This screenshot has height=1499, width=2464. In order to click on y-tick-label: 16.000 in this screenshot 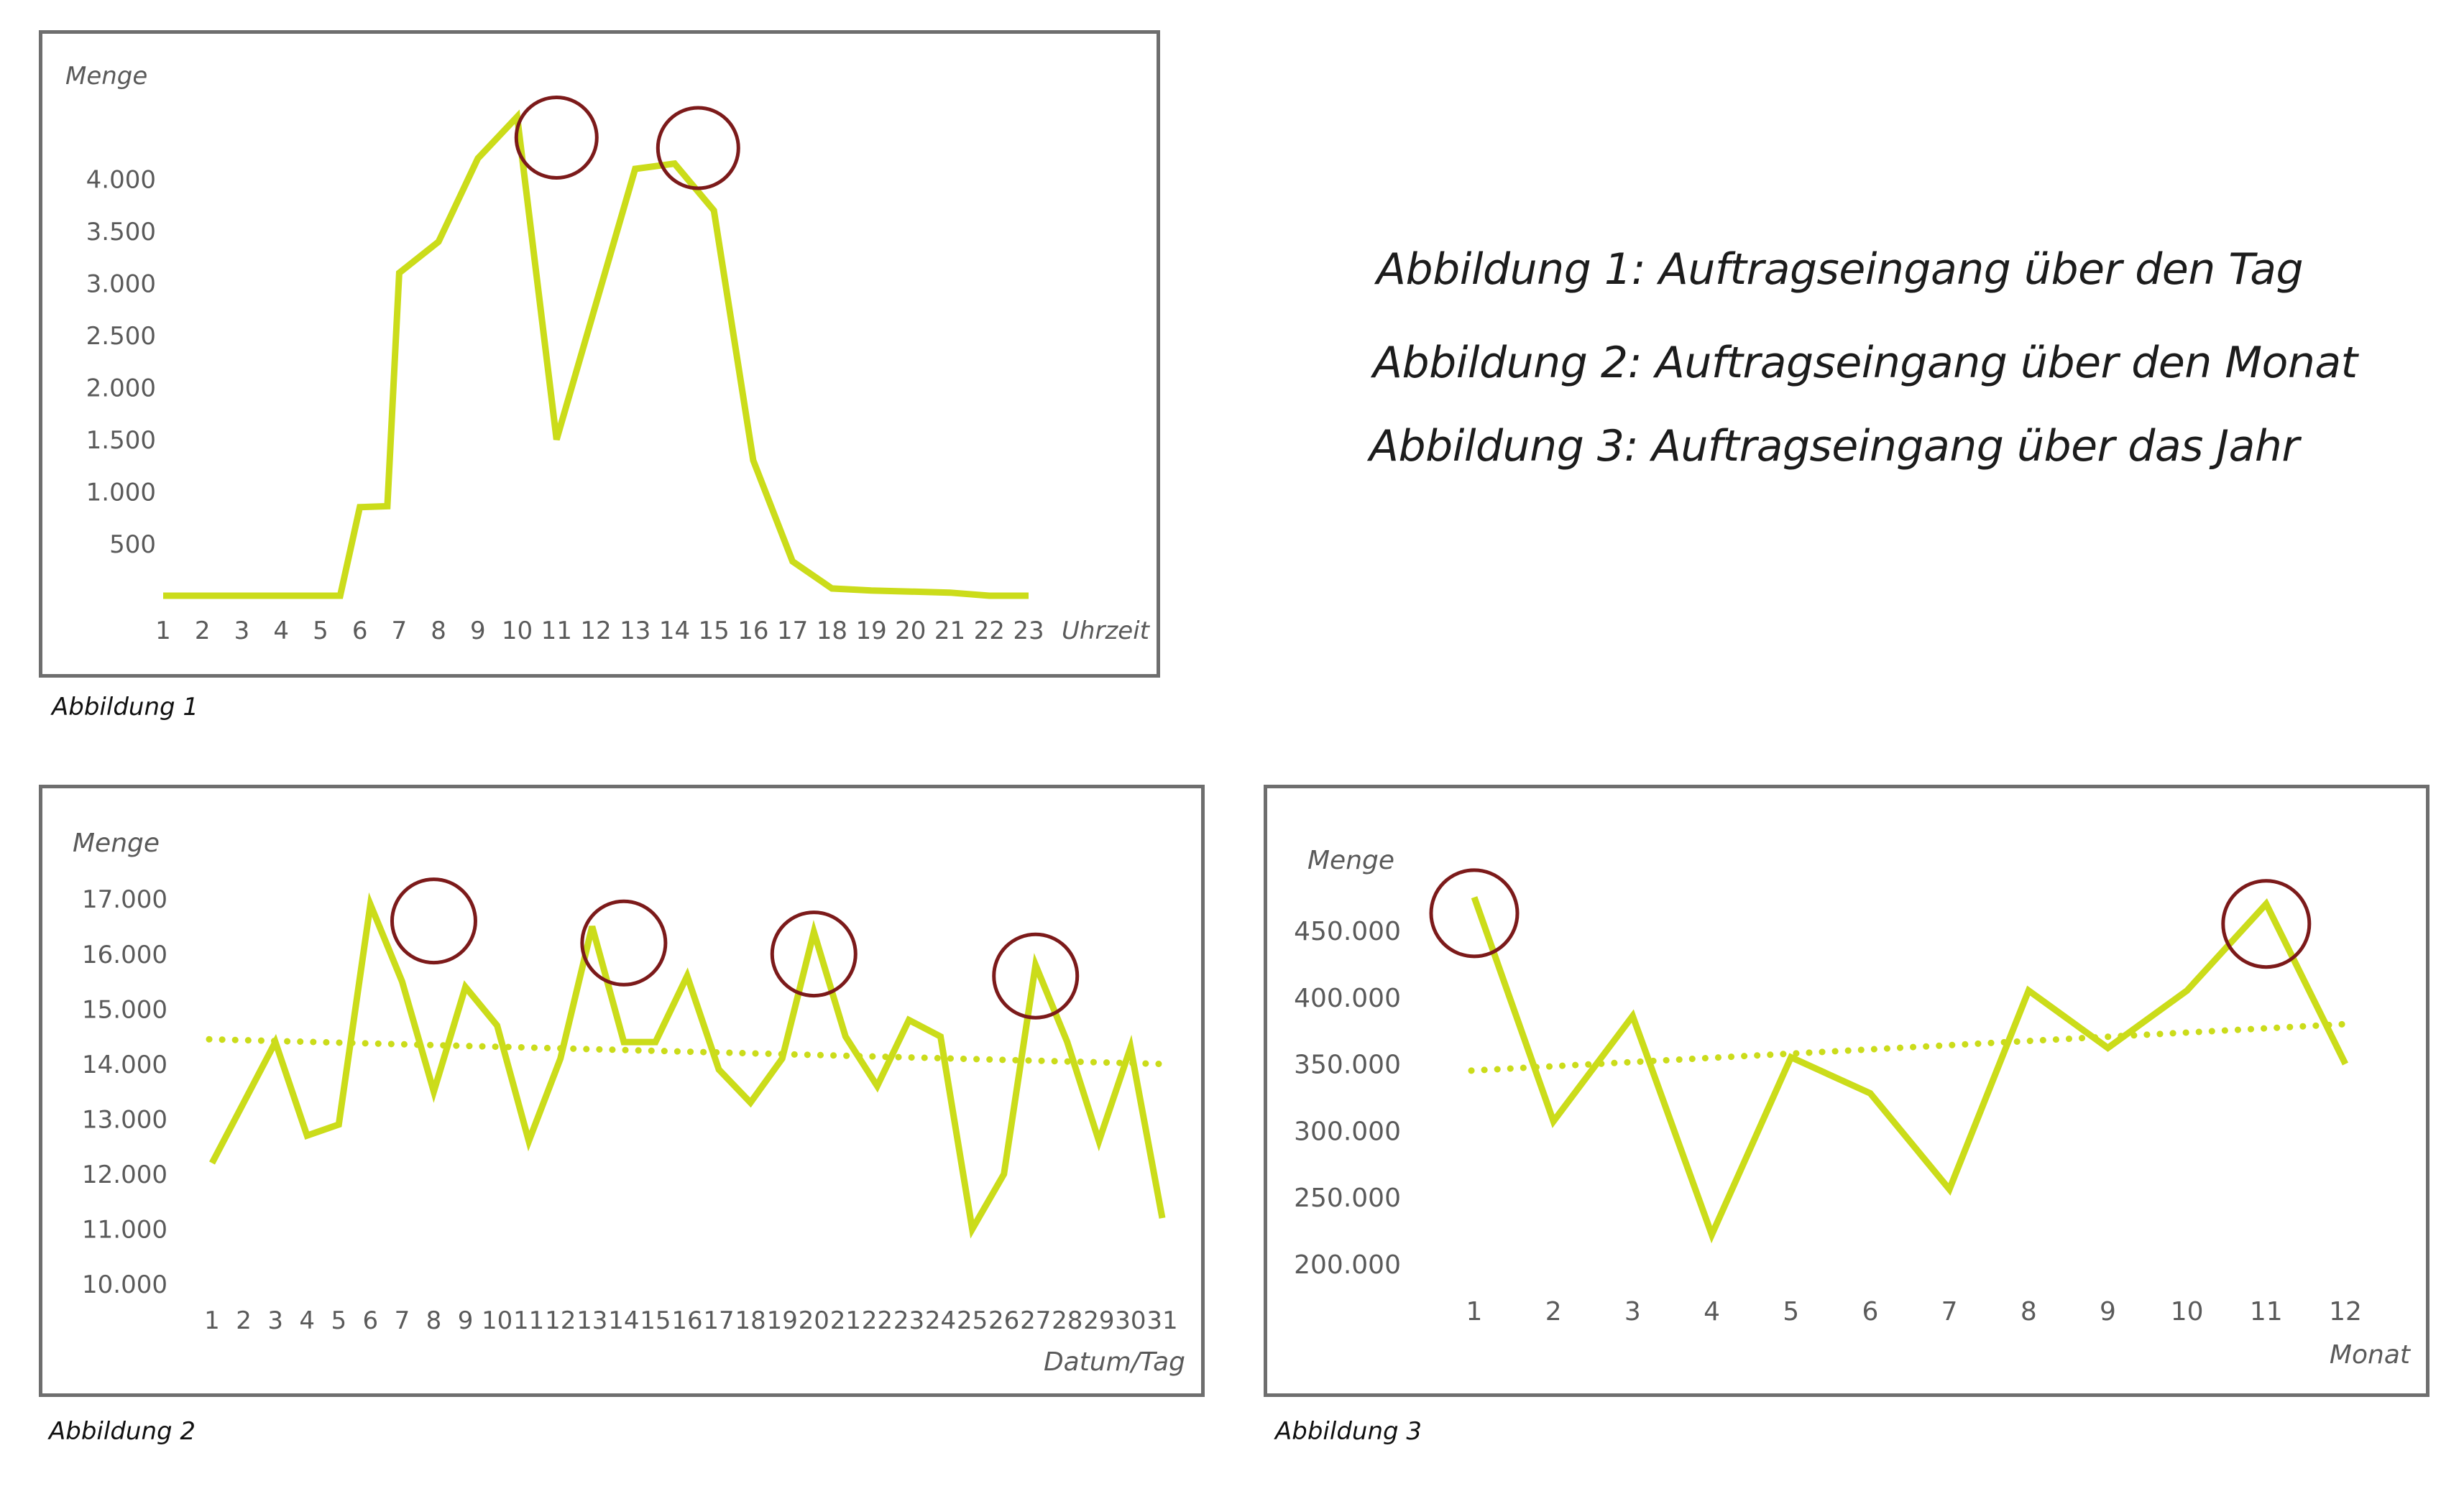, I will do `click(124, 955)`.